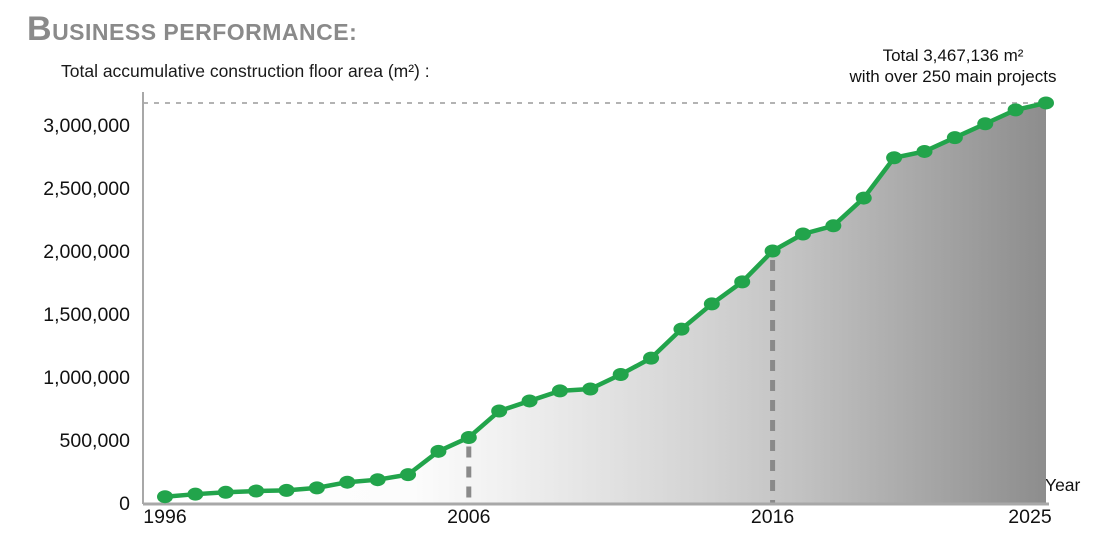  What do you see at coordinates (225, 492) in the screenshot?
I see `data-point-1998` at bounding box center [225, 492].